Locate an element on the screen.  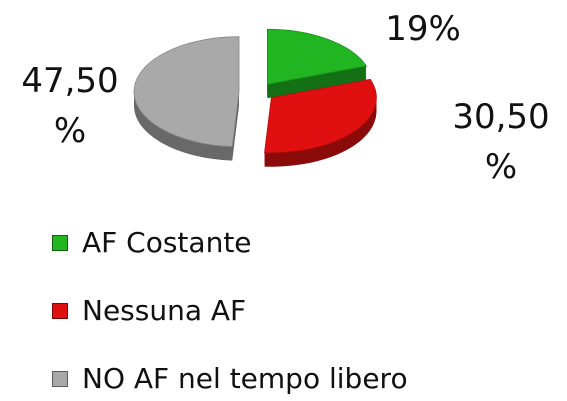
legend-label: Nessuna AF is located at coordinates (164, 310).